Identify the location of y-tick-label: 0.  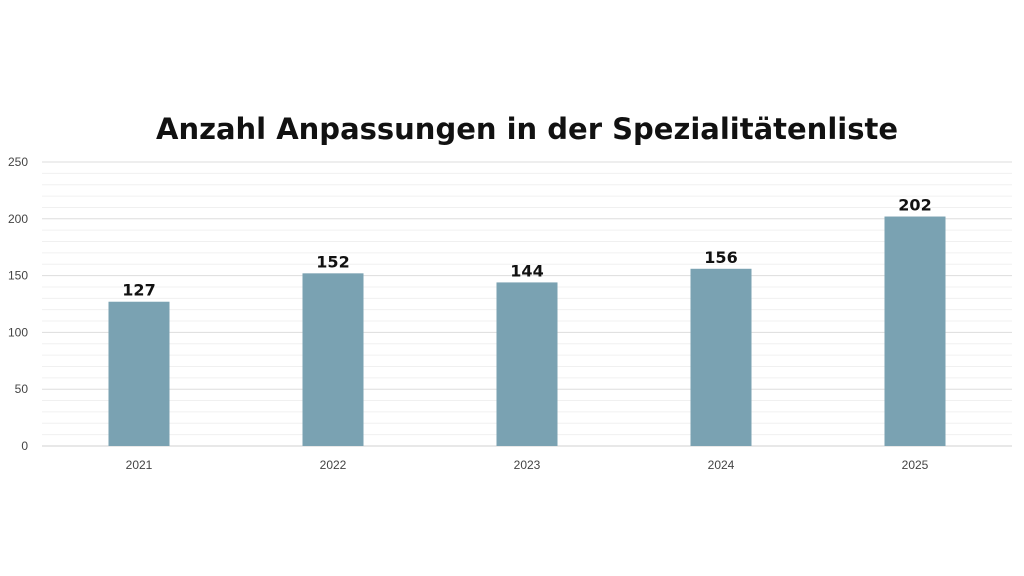
(24, 446).